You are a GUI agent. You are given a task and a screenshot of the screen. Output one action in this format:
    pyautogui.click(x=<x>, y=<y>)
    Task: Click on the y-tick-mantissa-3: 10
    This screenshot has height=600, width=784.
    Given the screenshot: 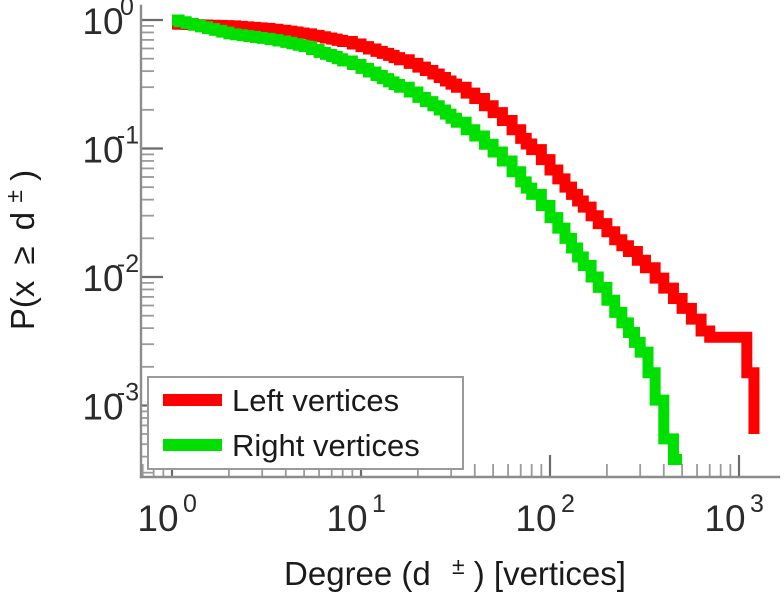 What is the action you would take?
    pyautogui.click(x=102, y=407)
    